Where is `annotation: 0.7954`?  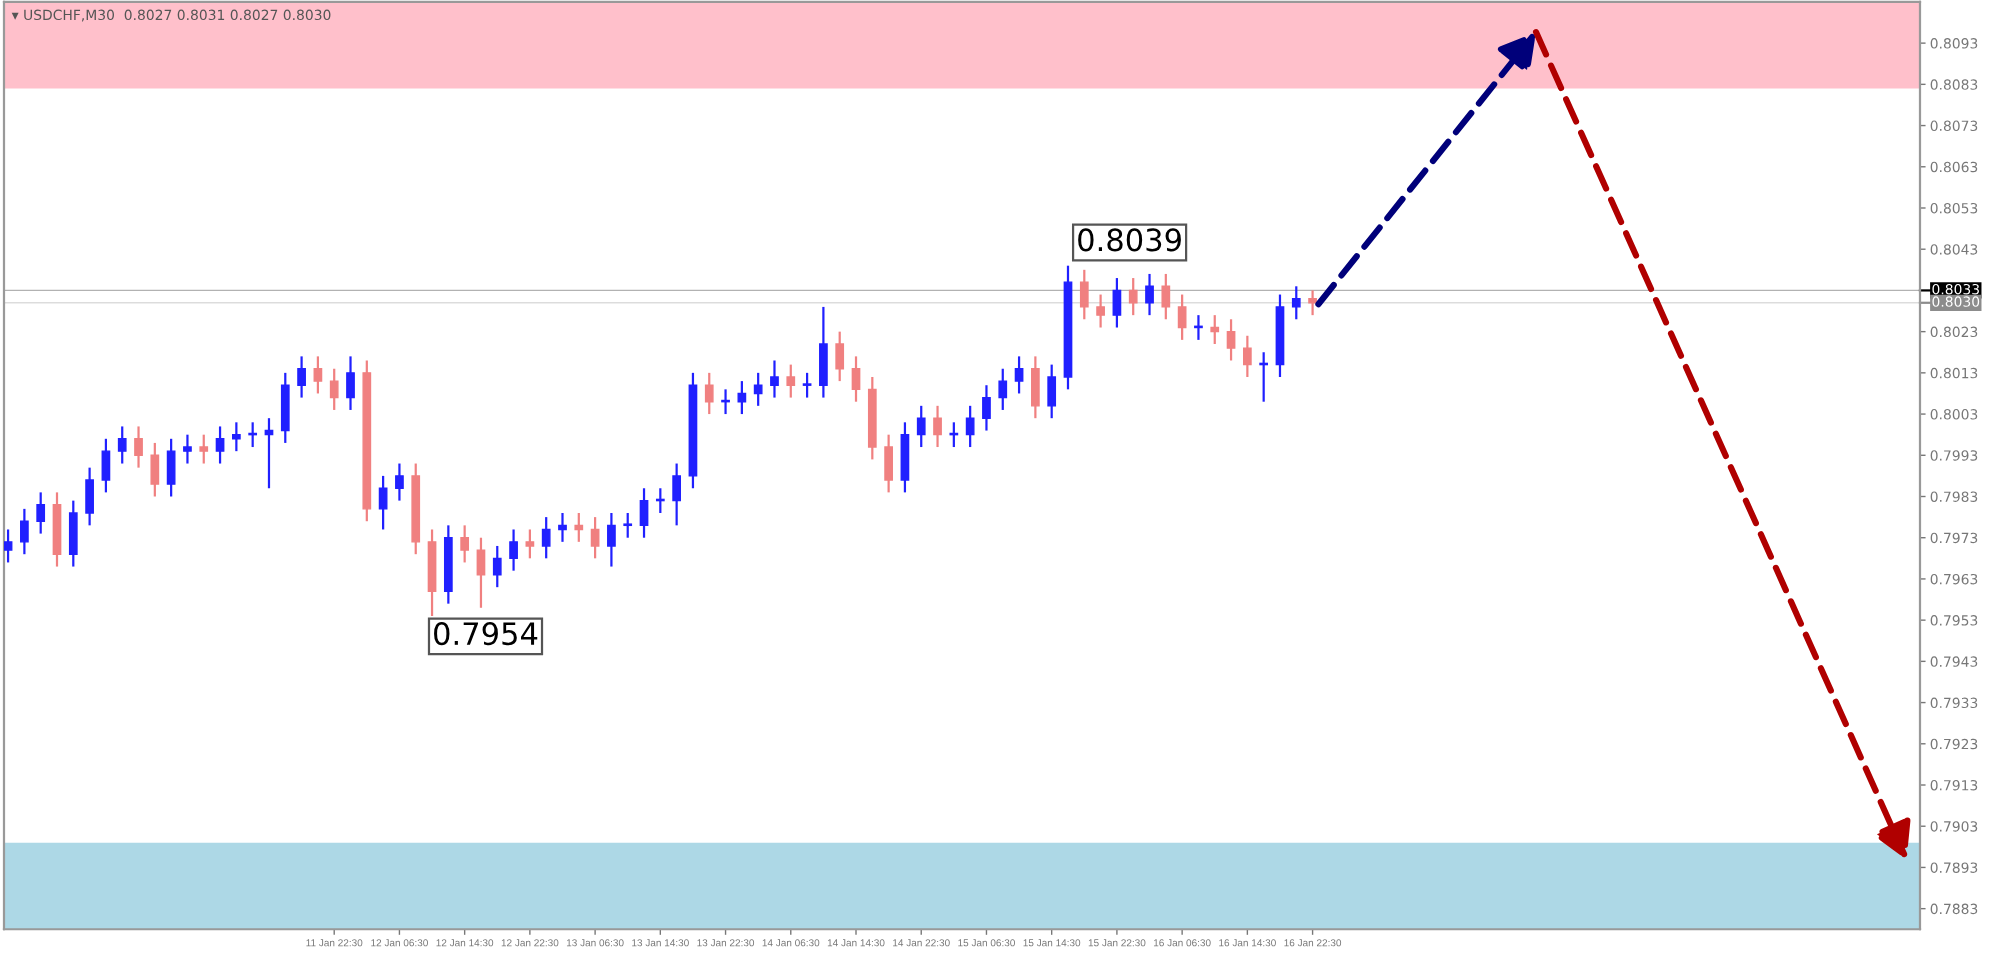
annotation: 0.7954 is located at coordinates (486, 634).